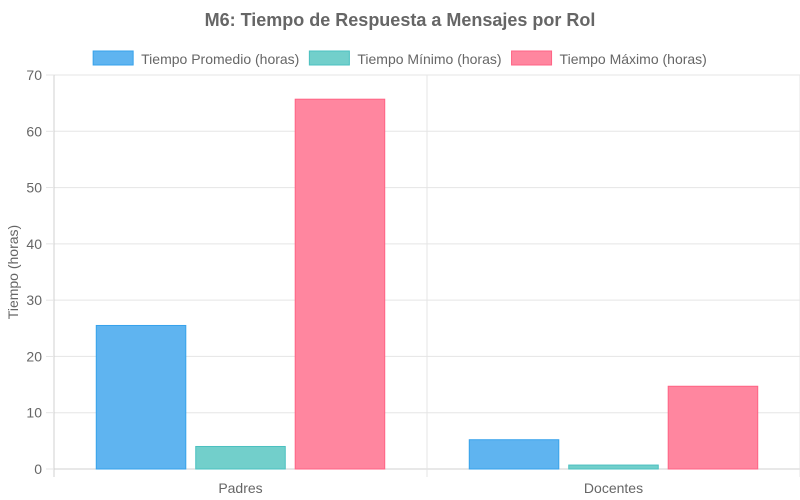  I want to click on y-tick-label: 0, so click(38, 469).